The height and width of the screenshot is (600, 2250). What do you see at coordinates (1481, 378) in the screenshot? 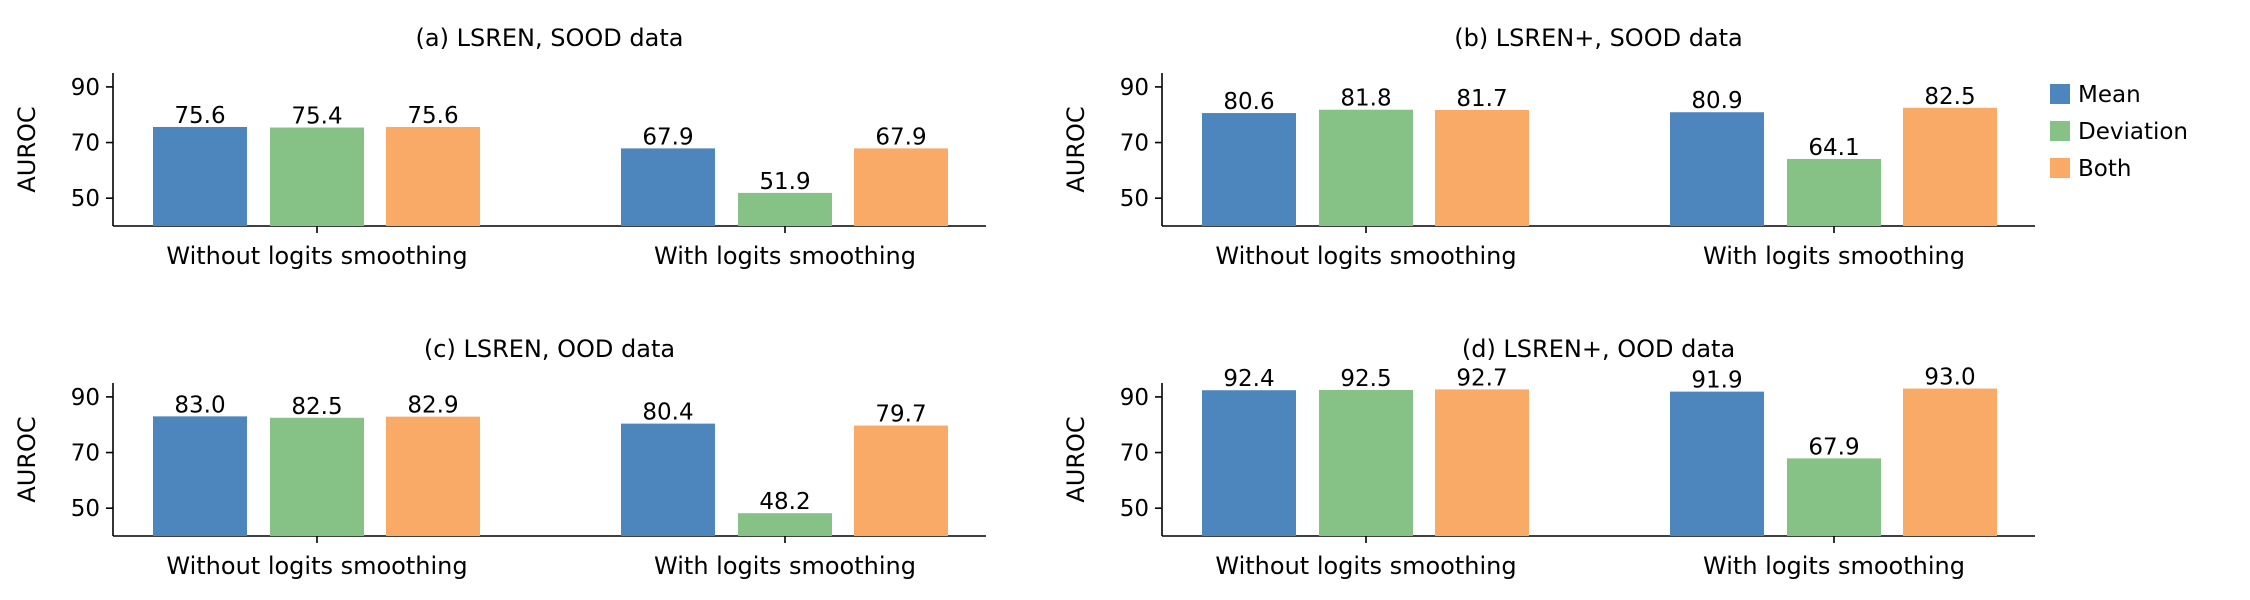
I see `bar-value-label: 92.7` at bounding box center [1481, 378].